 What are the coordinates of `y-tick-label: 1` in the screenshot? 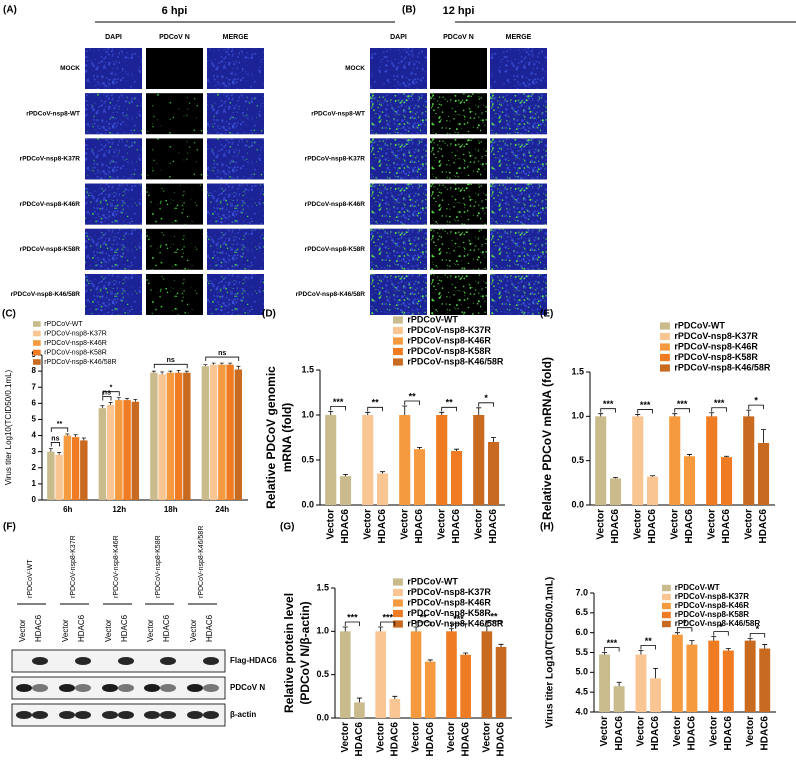 It's located at (34, 483).